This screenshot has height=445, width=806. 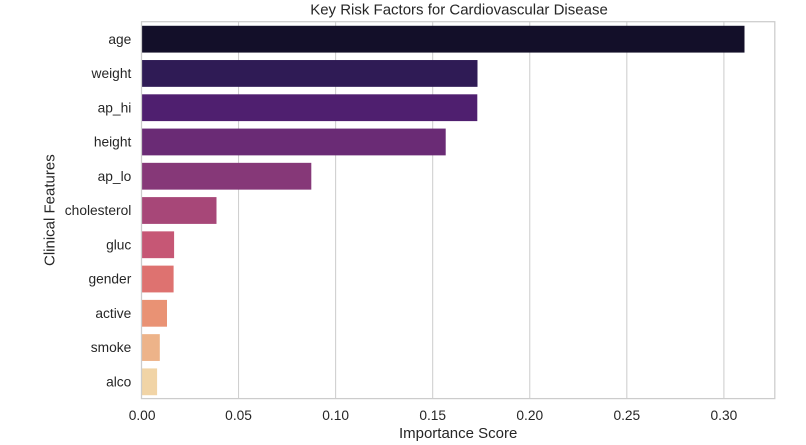 I want to click on svg-text: ap_lo, so click(x=115, y=176).